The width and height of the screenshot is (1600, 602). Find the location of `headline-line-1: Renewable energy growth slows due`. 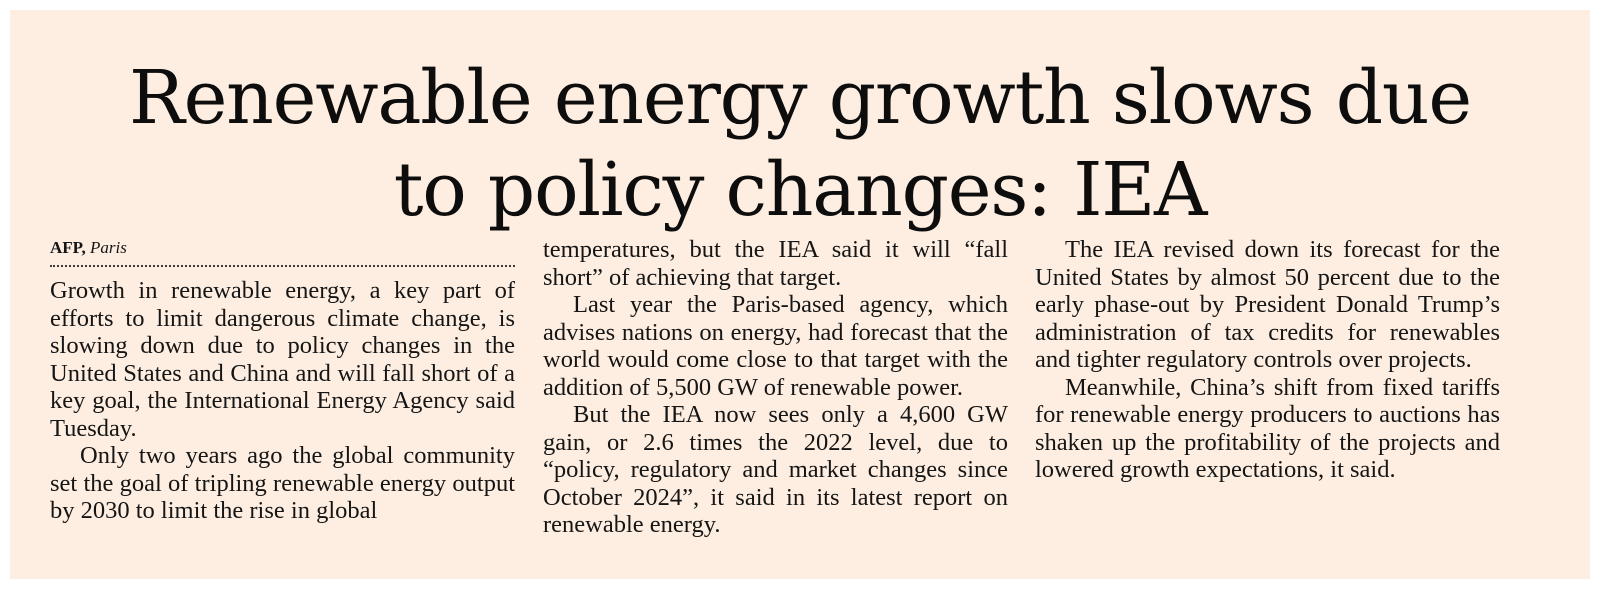

headline-line-1: Renewable energy growth slows due is located at coordinates (800, 98).